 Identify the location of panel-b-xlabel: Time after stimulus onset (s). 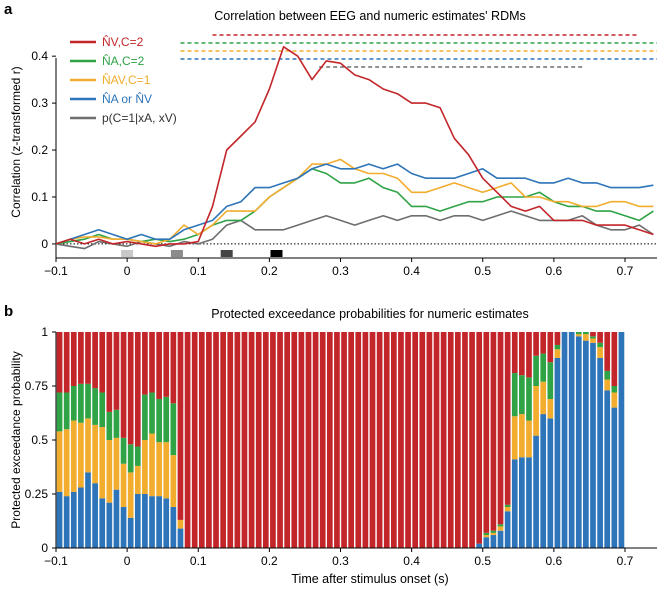
(369, 579).